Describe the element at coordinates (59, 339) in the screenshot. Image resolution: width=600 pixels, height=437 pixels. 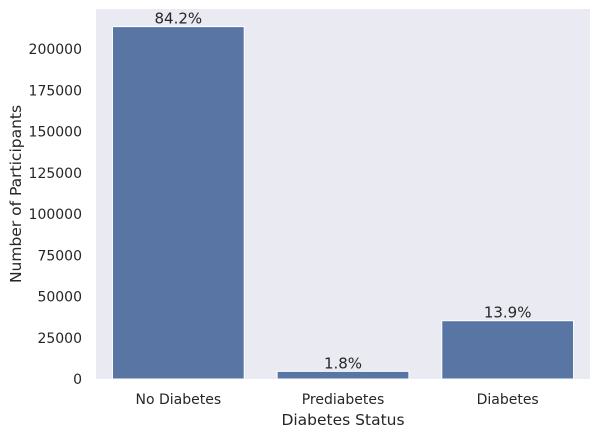
I see `y-tick-label: 25000` at that location.